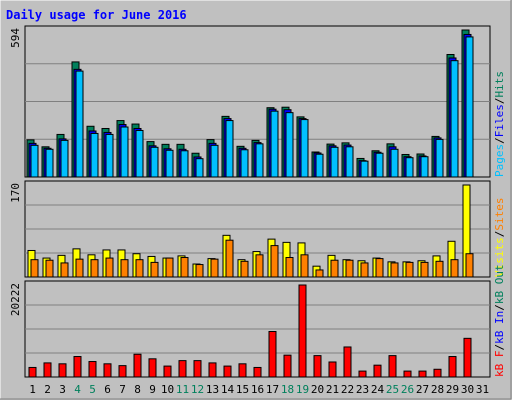  I want to click on x-tick-label-day-22: 22, so click(347, 389).